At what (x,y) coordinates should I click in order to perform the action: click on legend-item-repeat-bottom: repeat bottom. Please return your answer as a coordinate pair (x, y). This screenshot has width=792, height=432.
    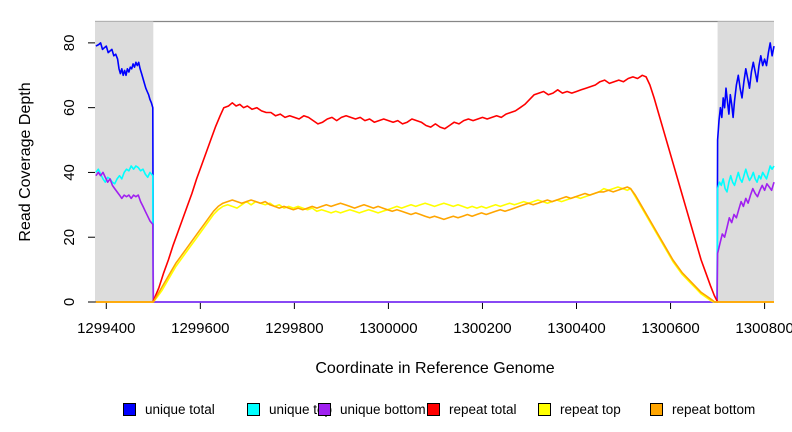
    Looking at the image, I should click on (702, 409).